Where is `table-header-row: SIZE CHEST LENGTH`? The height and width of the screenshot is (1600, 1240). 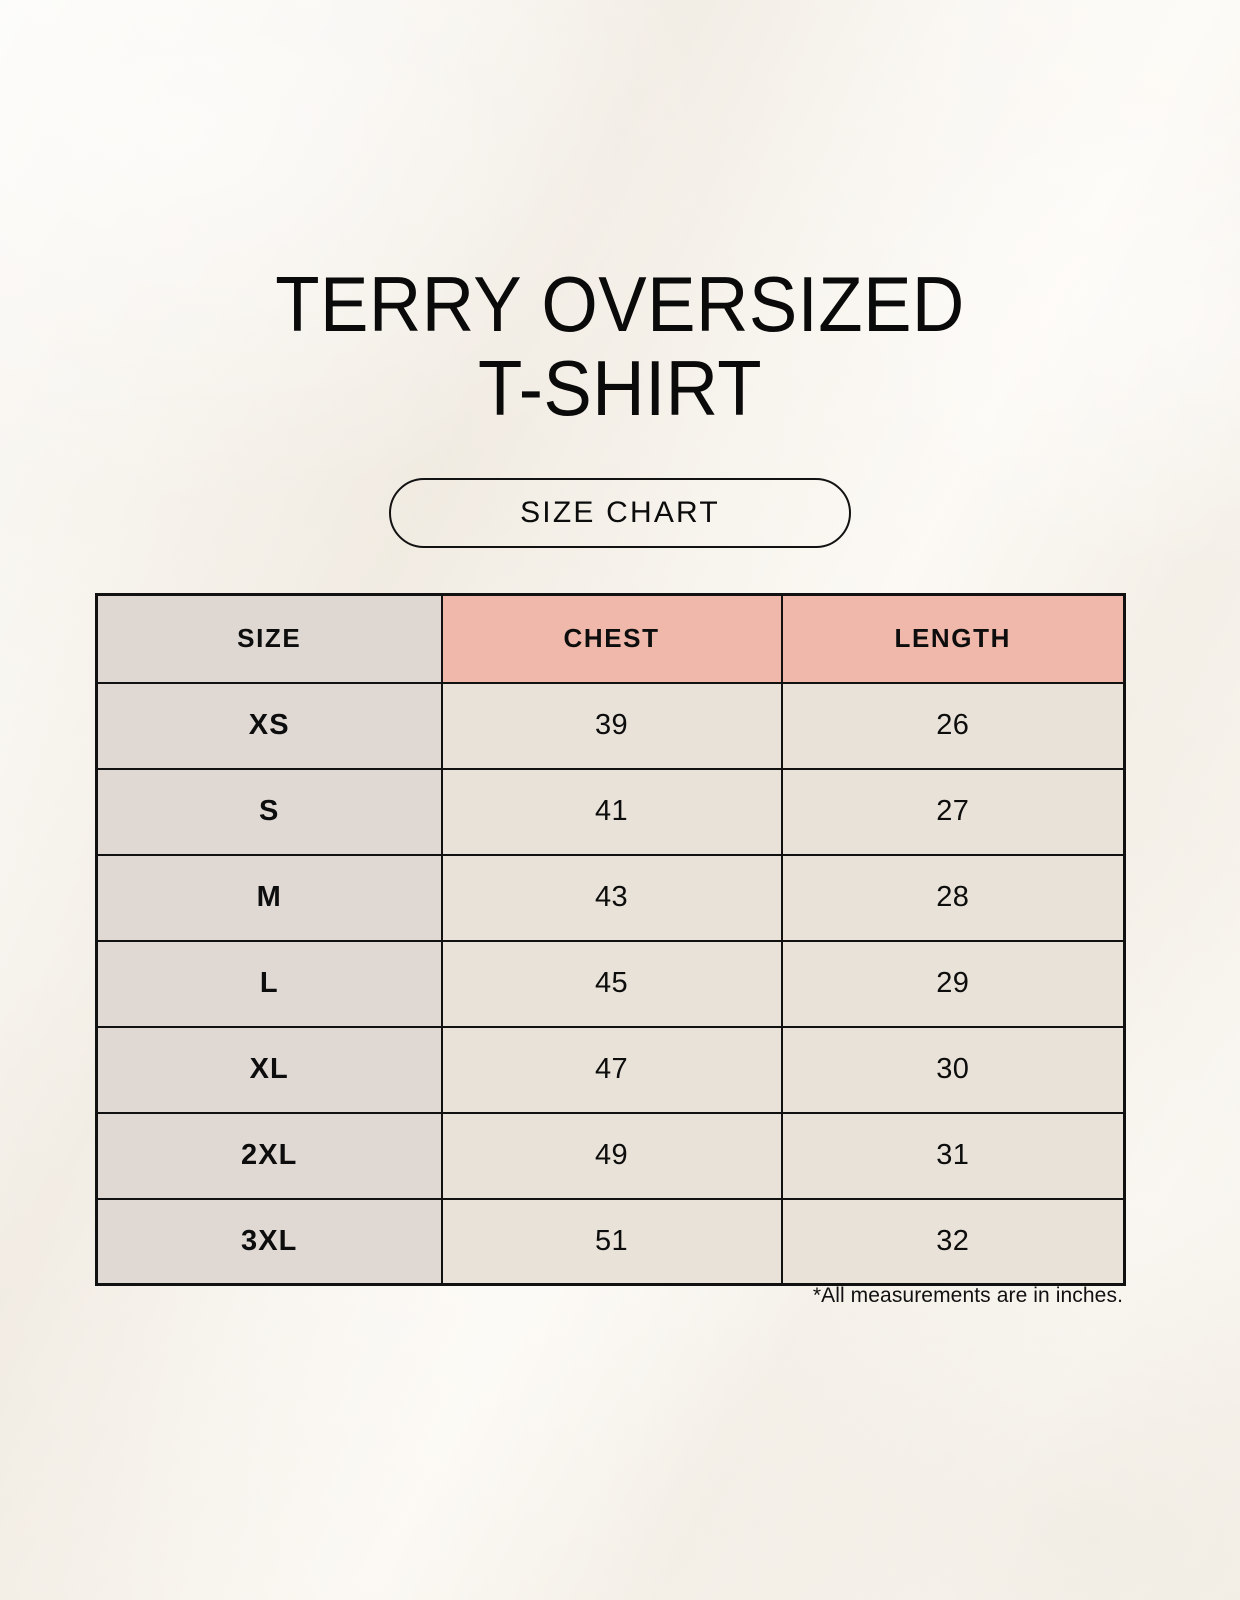
table-header-row: SIZE CHEST LENGTH is located at coordinates (610, 638).